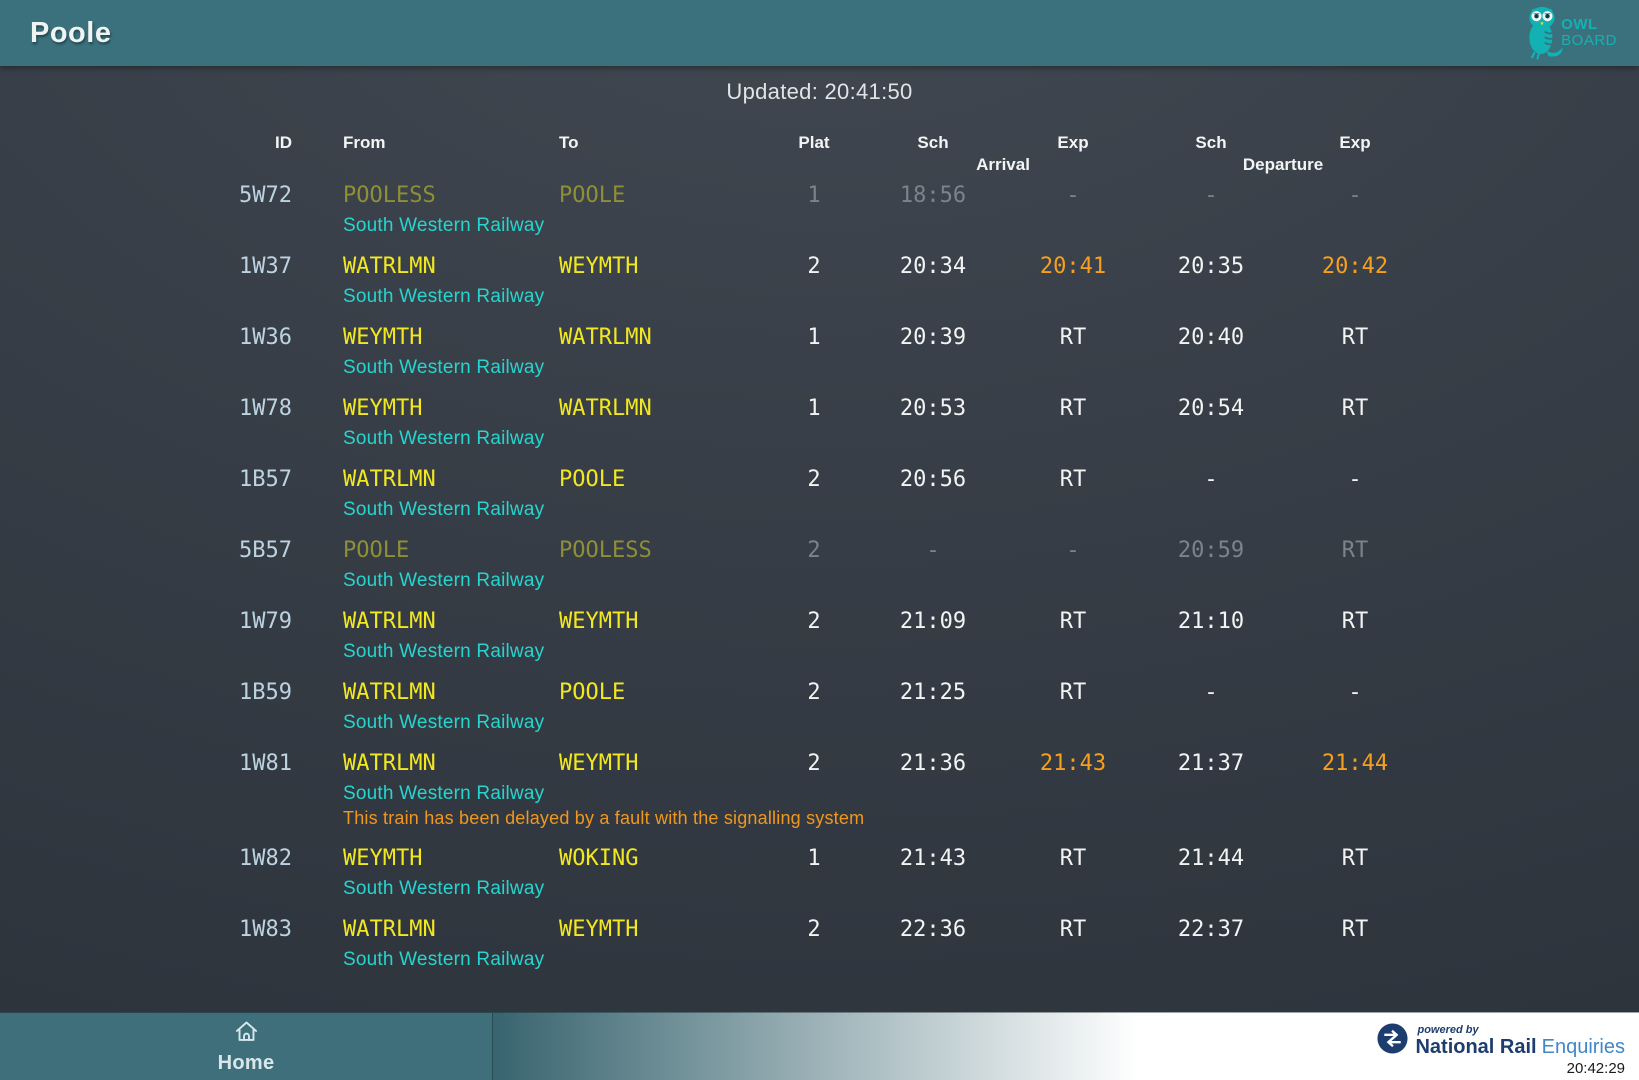 This screenshot has height=1080, width=1639. What do you see at coordinates (569, 142) in the screenshot?
I see `col-header-to: To` at bounding box center [569, 142].